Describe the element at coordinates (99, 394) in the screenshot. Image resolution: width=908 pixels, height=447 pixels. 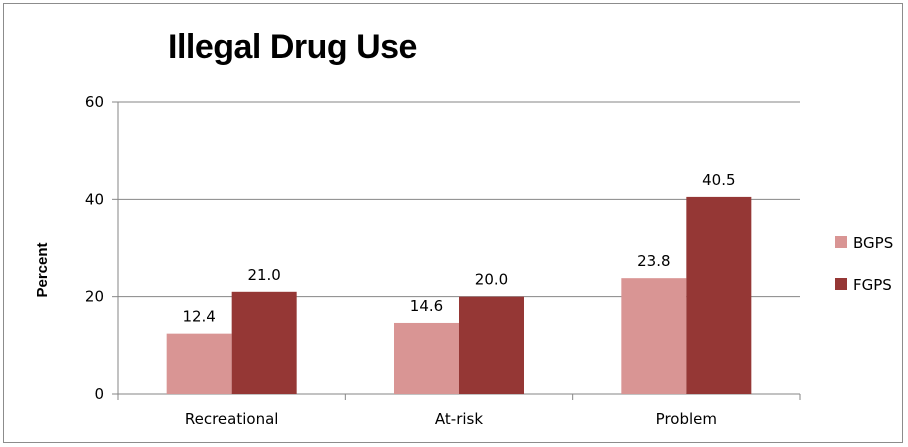
I see `y-tick-label: 0` at that location.